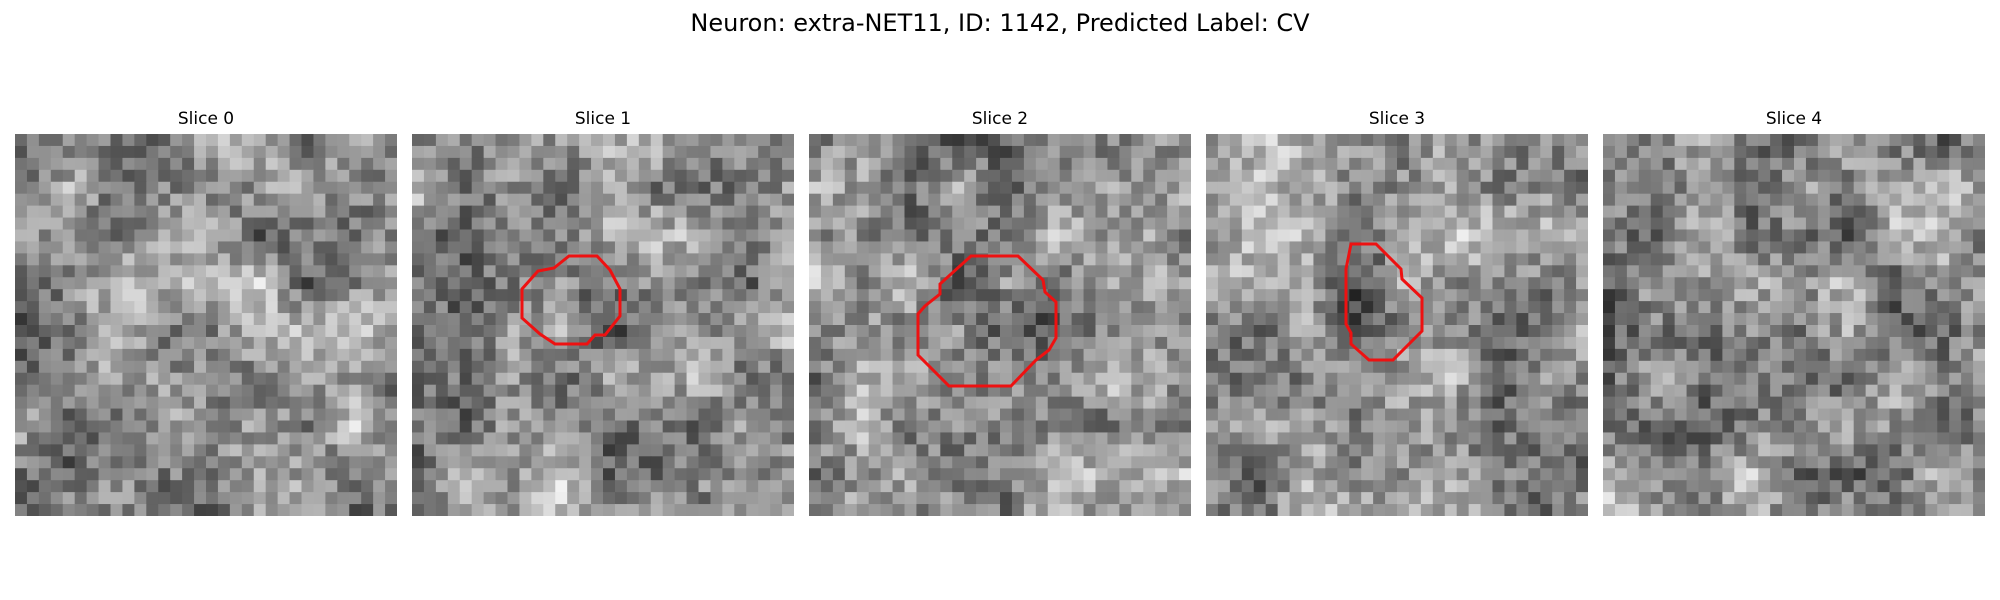 This screenshot has height=600, width=2000. I want to click on slice-panel-3: Slice 3, so click(1397, 312).